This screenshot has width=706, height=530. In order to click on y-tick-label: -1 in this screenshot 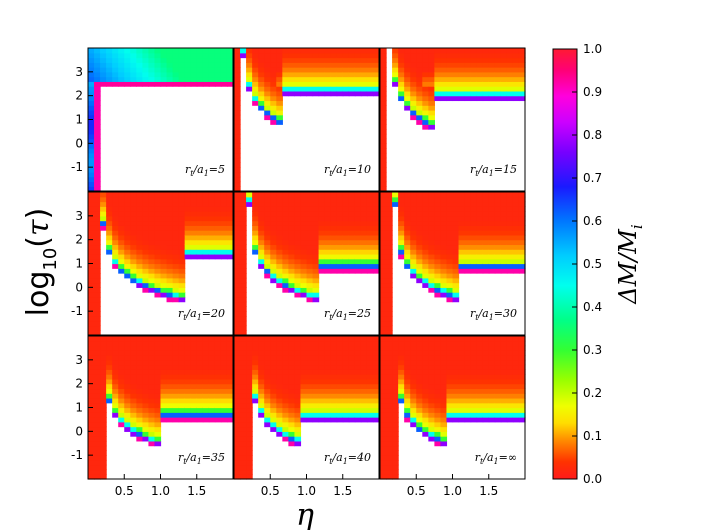, I will do `click(77, 311)`.